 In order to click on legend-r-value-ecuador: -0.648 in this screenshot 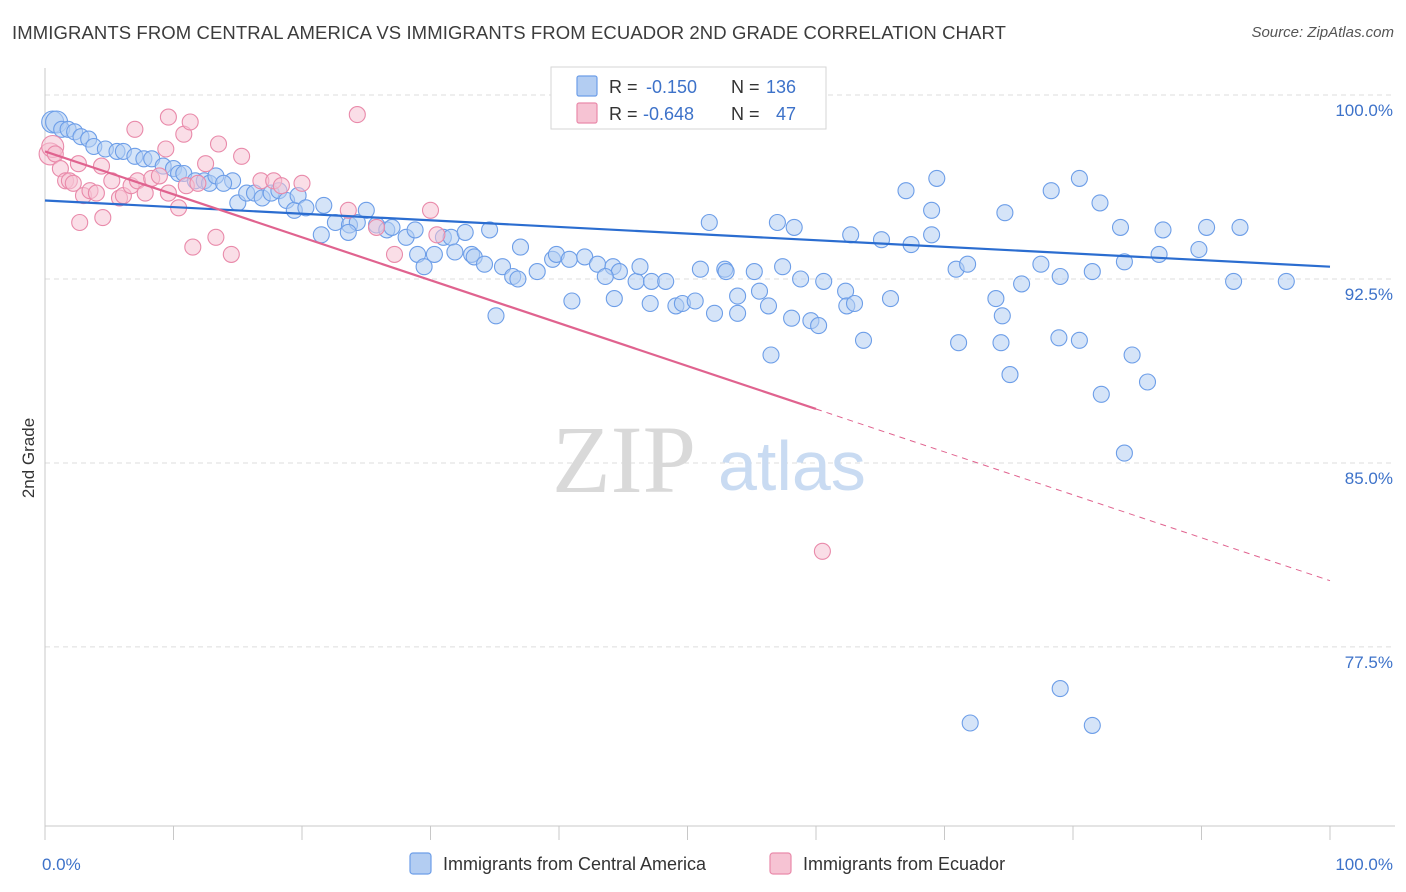, I will do `click(668, 114)`.